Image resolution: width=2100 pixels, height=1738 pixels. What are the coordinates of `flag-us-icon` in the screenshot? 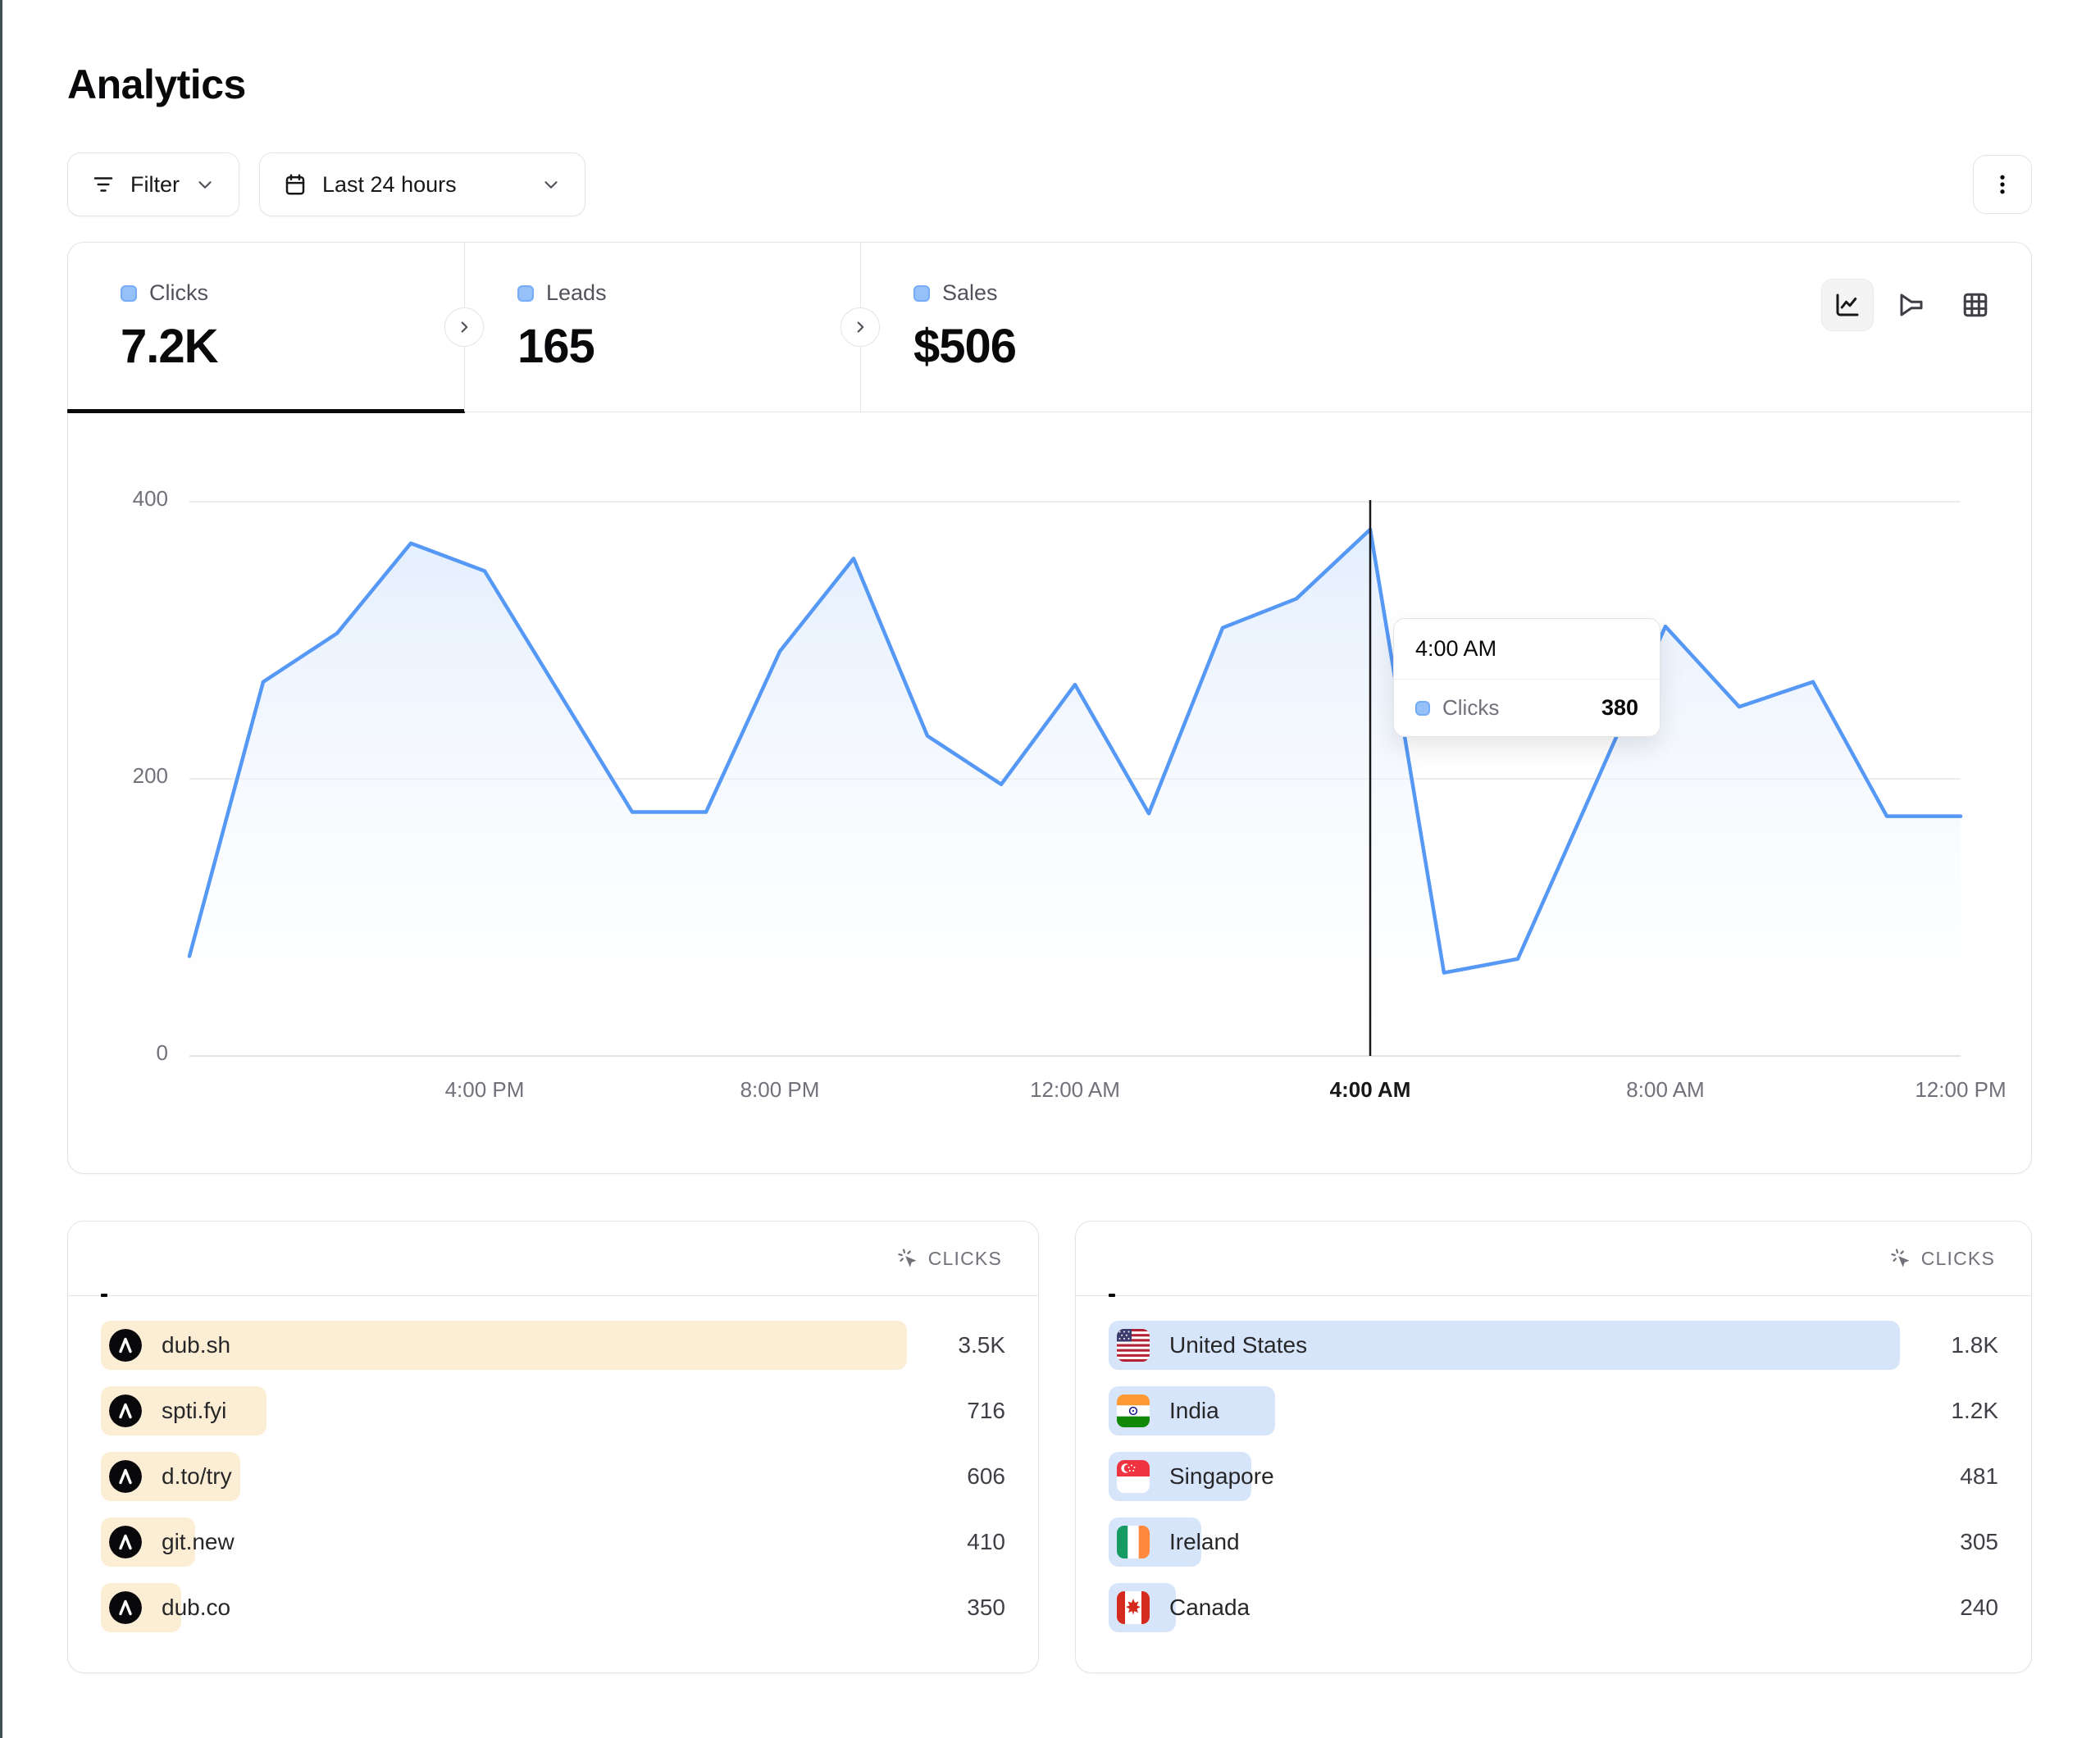 It's located at (1133, 1345).